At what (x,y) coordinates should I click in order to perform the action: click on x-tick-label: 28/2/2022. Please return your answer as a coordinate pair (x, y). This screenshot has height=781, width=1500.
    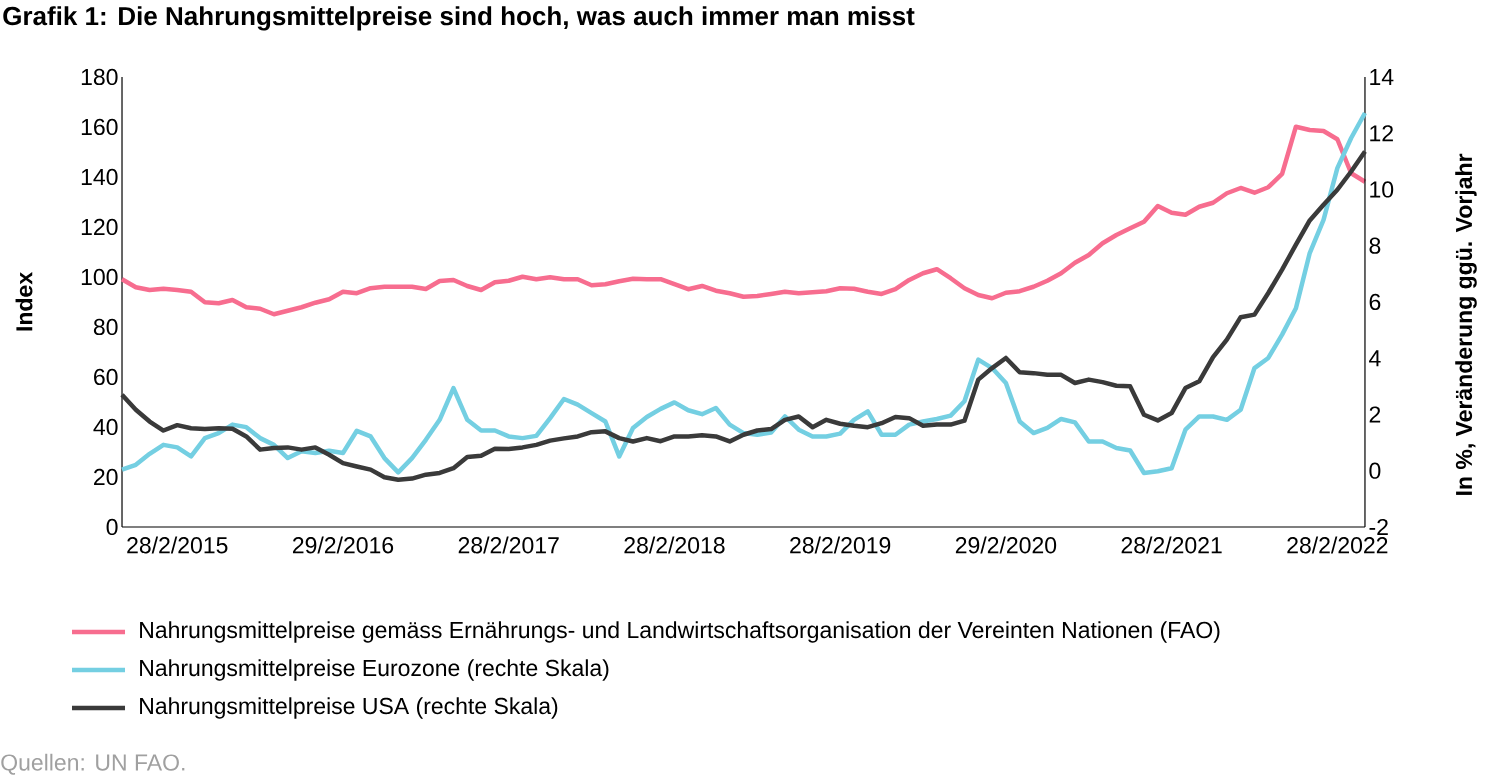
    Looking at the image, I should click on (1337, 545).